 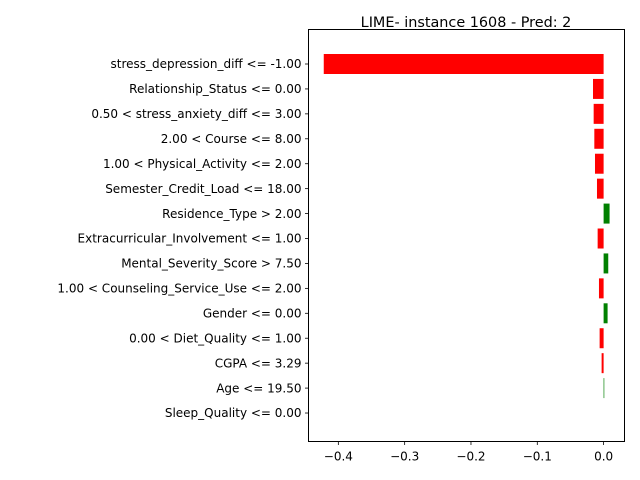 What do you see at coordinates (466, 23) in the screenshot?
I see `chart-title: LIME- instance 1608 - Pred: 2` at bounding box center [466, 23].